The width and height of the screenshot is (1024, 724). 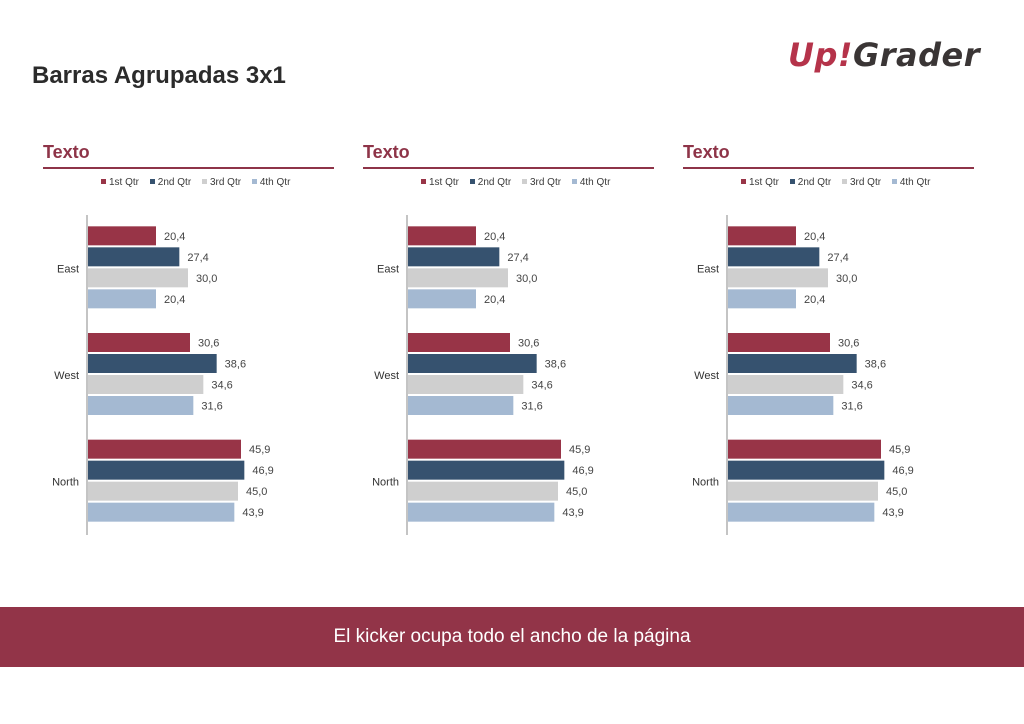 What do you see at coordinates (208, 344) in the screenshot?
I see `data-label: 30,6` at bounding box center [208, 344].